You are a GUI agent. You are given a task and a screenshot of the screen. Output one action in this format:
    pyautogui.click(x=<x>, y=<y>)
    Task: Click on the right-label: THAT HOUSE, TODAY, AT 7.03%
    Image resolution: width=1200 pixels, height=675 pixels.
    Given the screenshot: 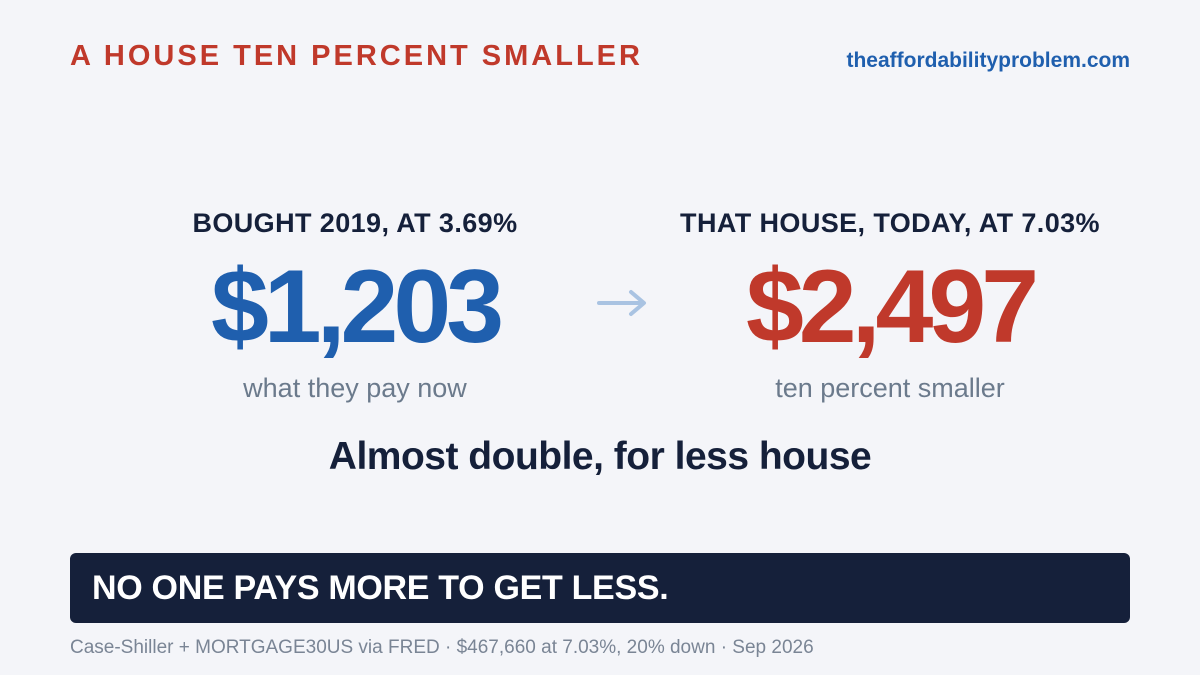 What is the action you would take?
    pyautogui.click(x=890, y=223)
    